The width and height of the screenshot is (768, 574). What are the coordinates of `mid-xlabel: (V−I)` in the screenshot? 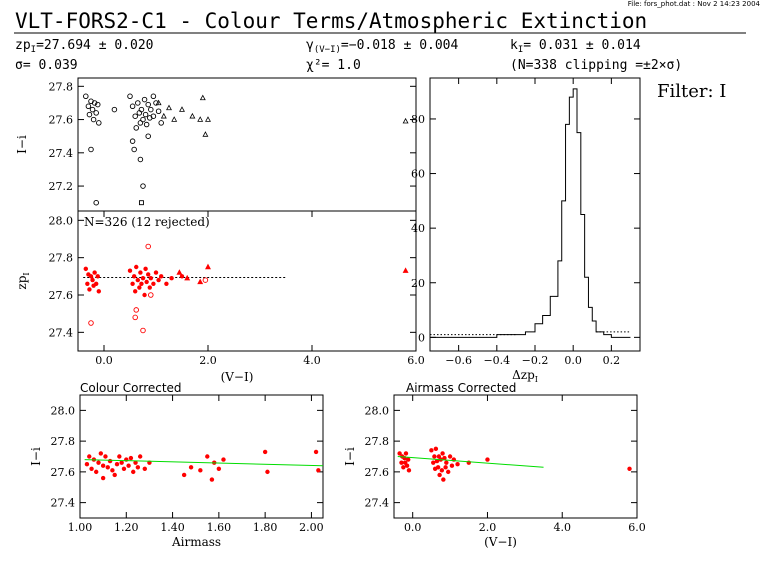 It's located at (237, 377).